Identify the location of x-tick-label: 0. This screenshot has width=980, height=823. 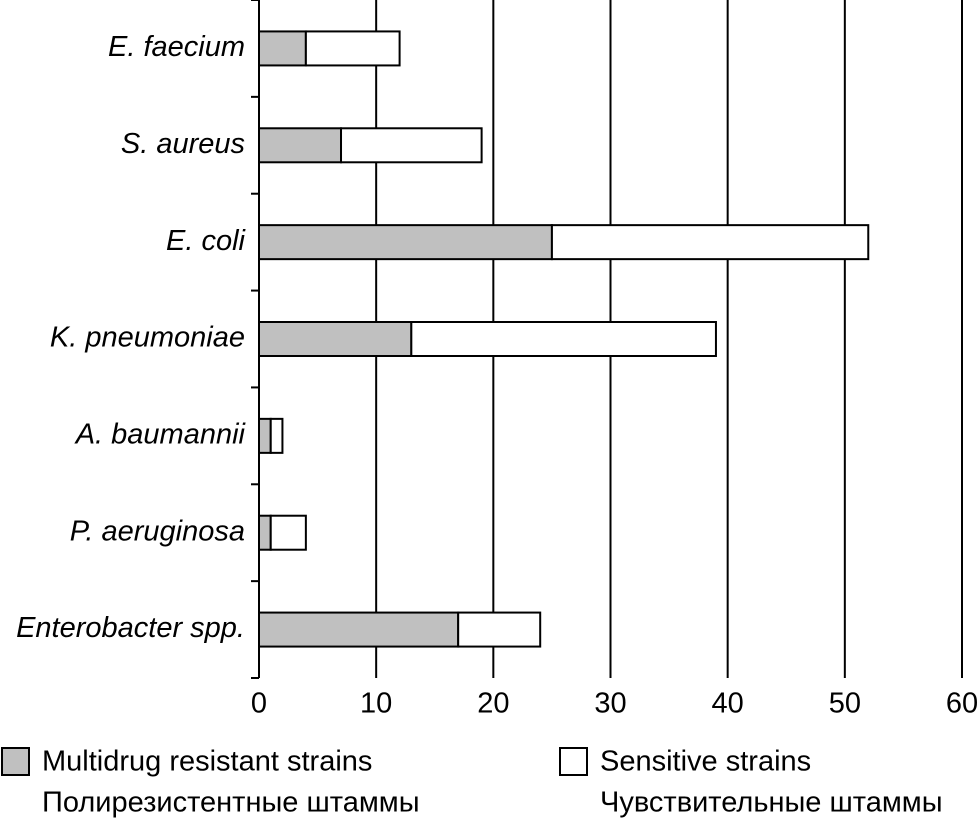
(259, 704).